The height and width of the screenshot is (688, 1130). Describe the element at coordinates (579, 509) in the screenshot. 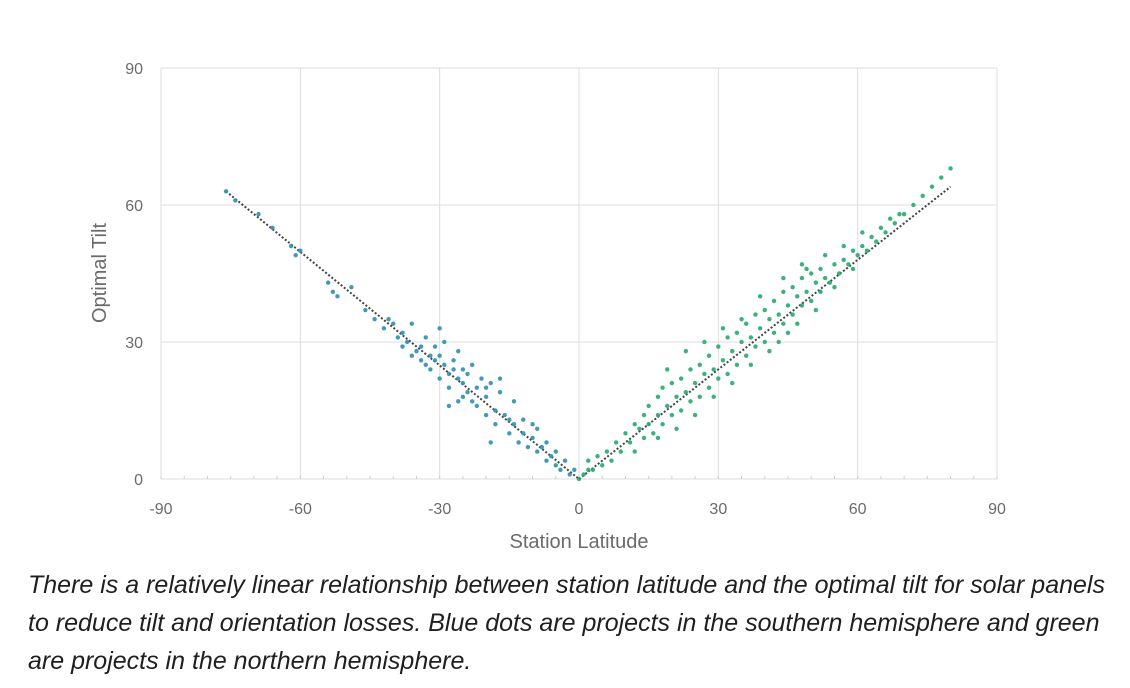

I see `x-tick-label: 0` at that location.